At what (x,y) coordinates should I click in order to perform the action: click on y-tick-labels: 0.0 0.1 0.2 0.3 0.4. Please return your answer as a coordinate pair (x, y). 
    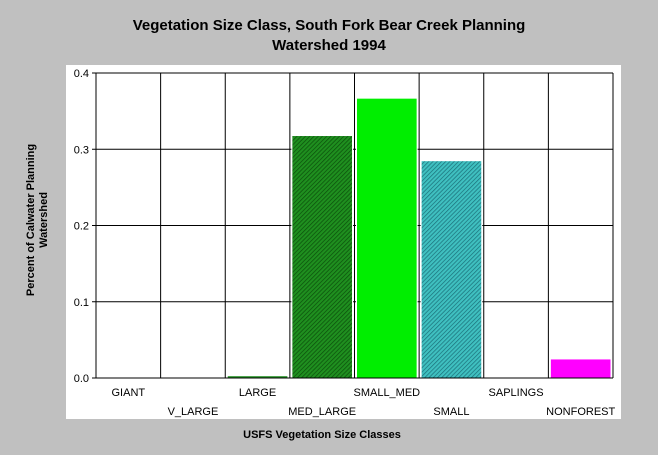
    Looking at the image, I should click on (81, 226).